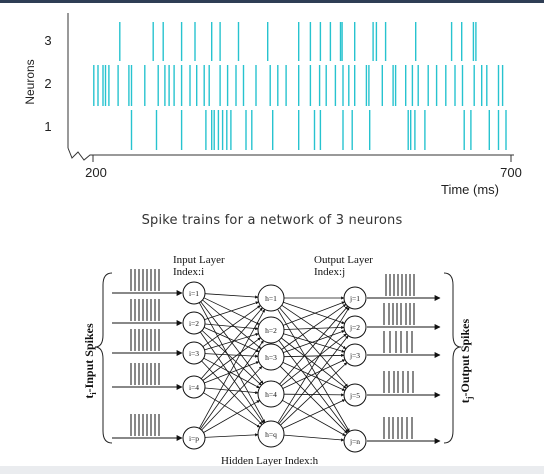 The width and height of the screenshot is (544, 474). I want to click on output-node-label-3: j=5, so click(354, 395).